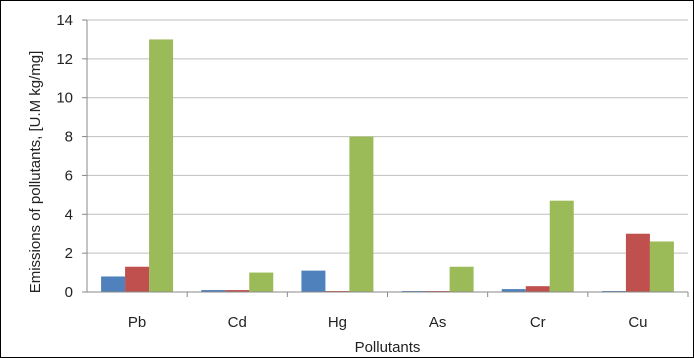 The width and height of the screenshot is (694, 358). I want to click on x-tick-label: Cd, so click(237, 322).